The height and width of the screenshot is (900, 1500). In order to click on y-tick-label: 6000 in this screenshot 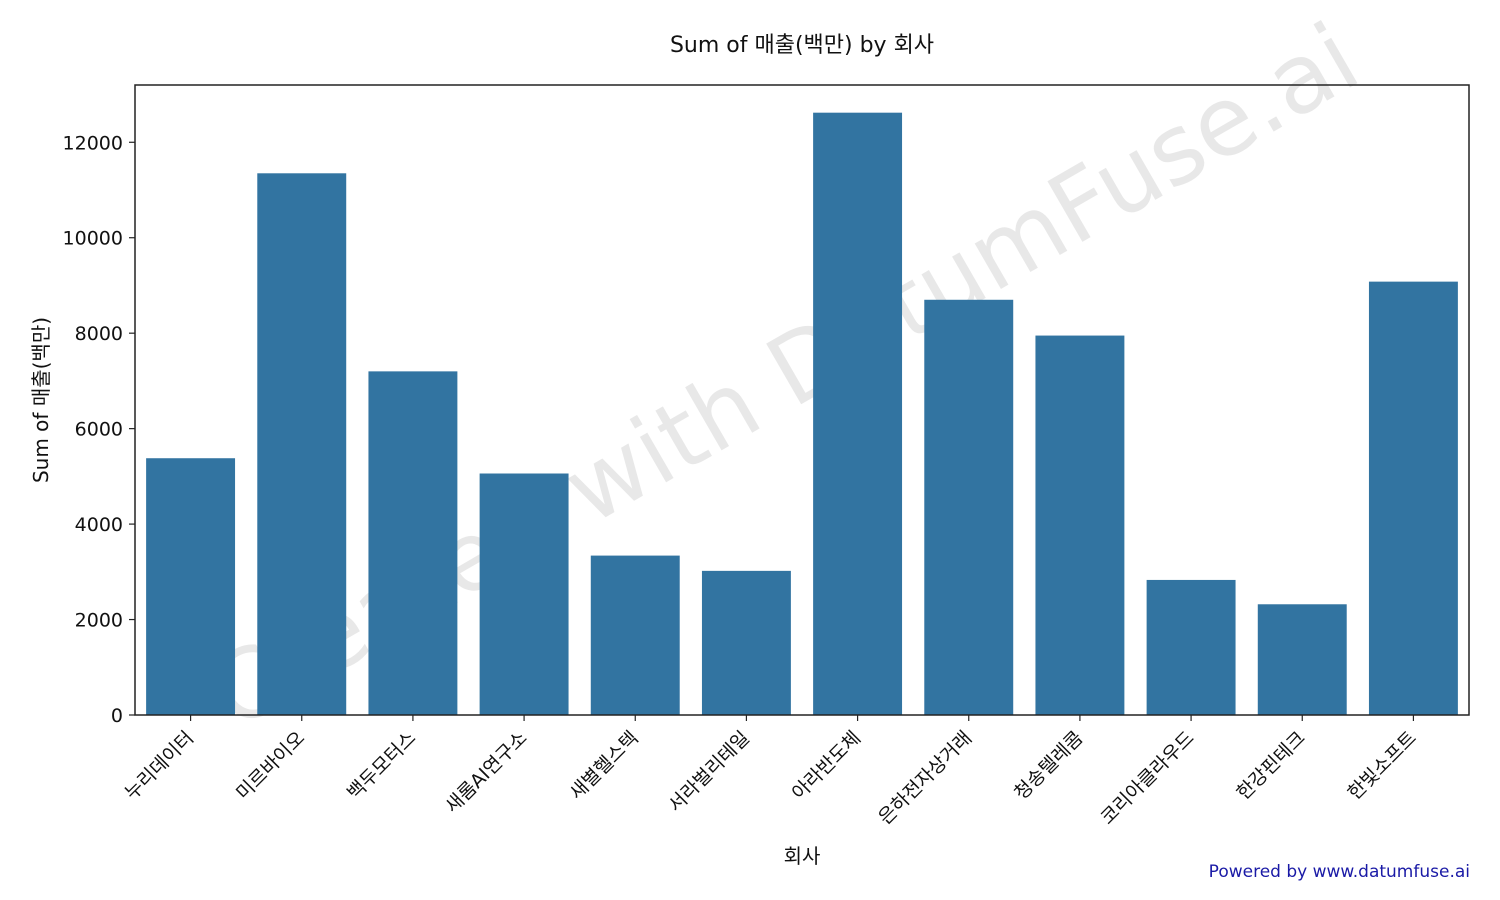, I will do `click(99, 430)`.